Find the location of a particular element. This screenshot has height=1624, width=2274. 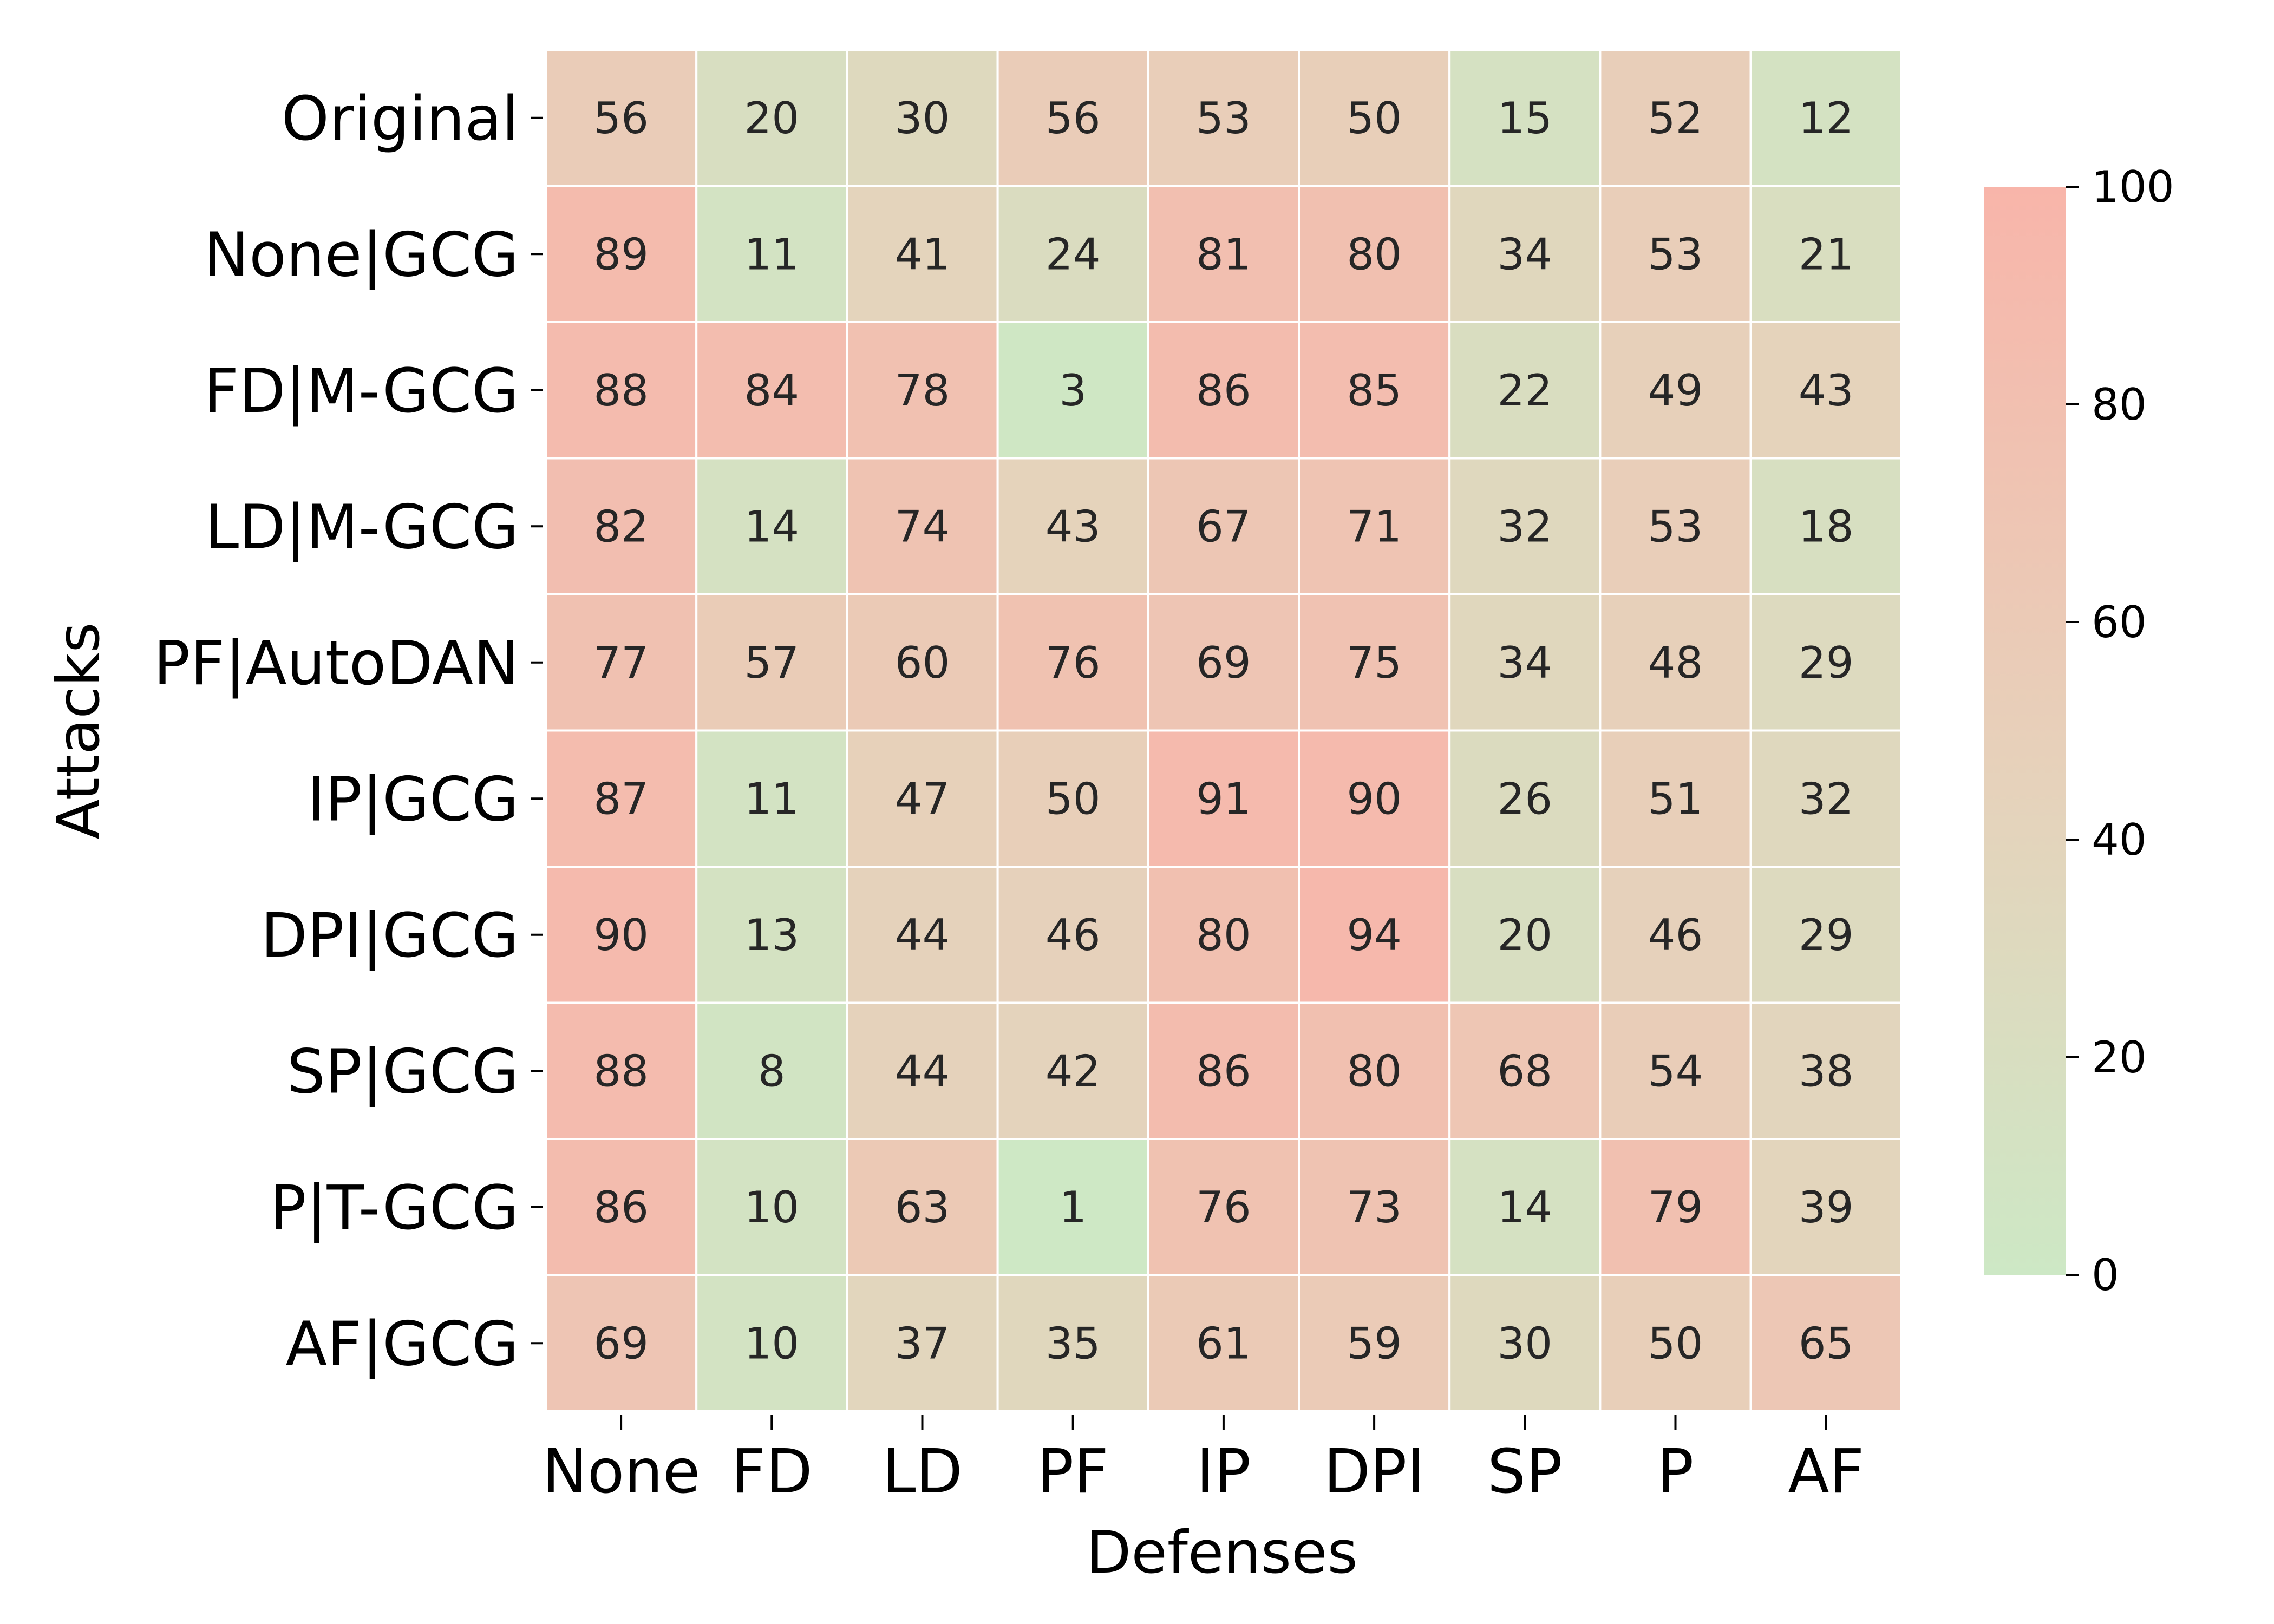

cell-value-label: 38 is located at coordinates (1827, 1071).